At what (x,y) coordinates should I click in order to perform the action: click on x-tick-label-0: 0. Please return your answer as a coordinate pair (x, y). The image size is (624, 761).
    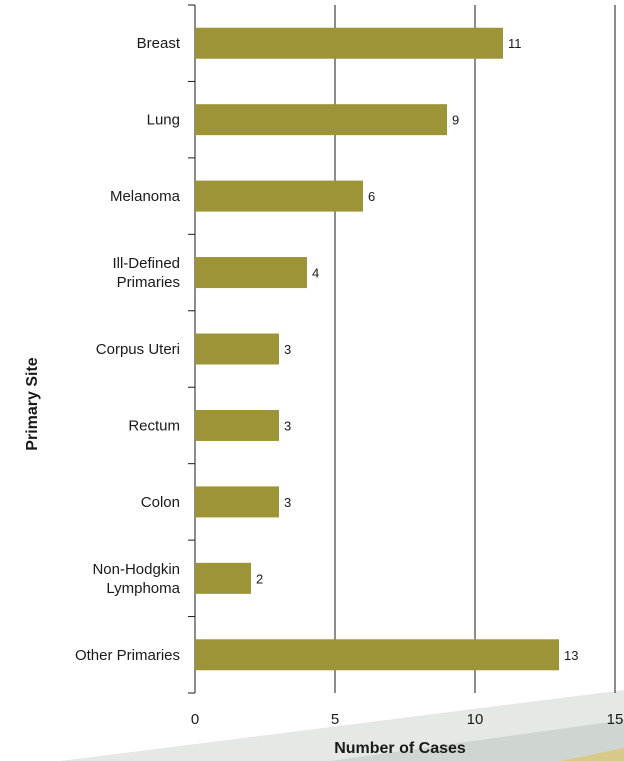
    Looking at the image, I should click on (195, 719).